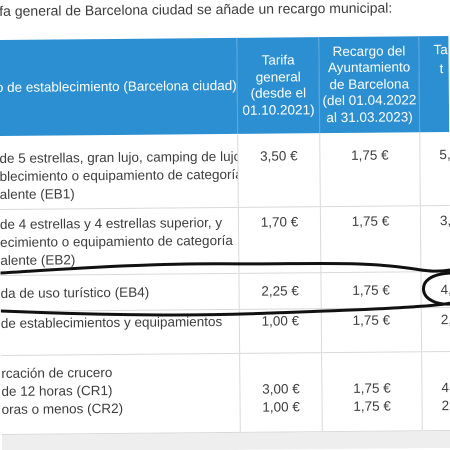 This screenshot has height=450, width=450. What do you see at coordinates (440, 50) in the screenshot?
I see `header-col4-line: Ta` at bounding box center [440, 50].